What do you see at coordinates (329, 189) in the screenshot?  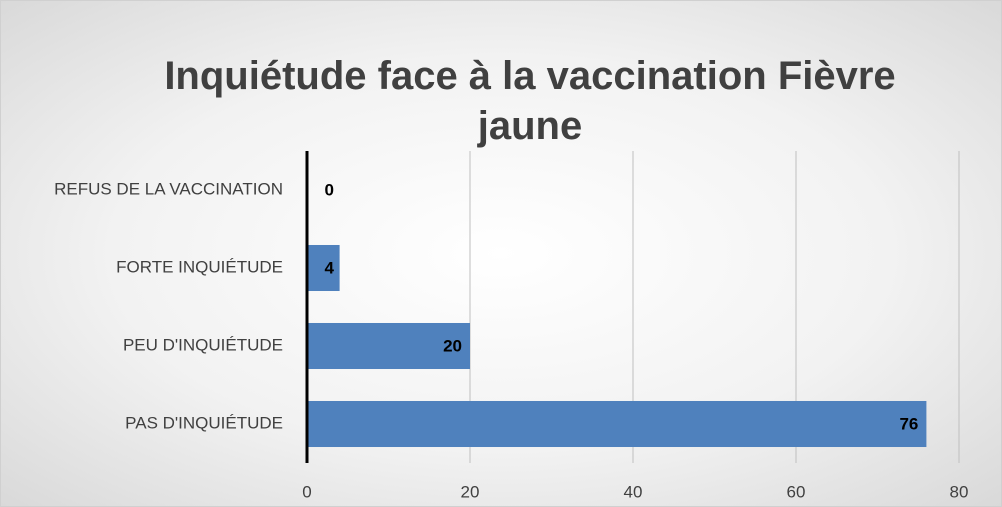 I see `data-label: 0` at bounding box center [329, 189].